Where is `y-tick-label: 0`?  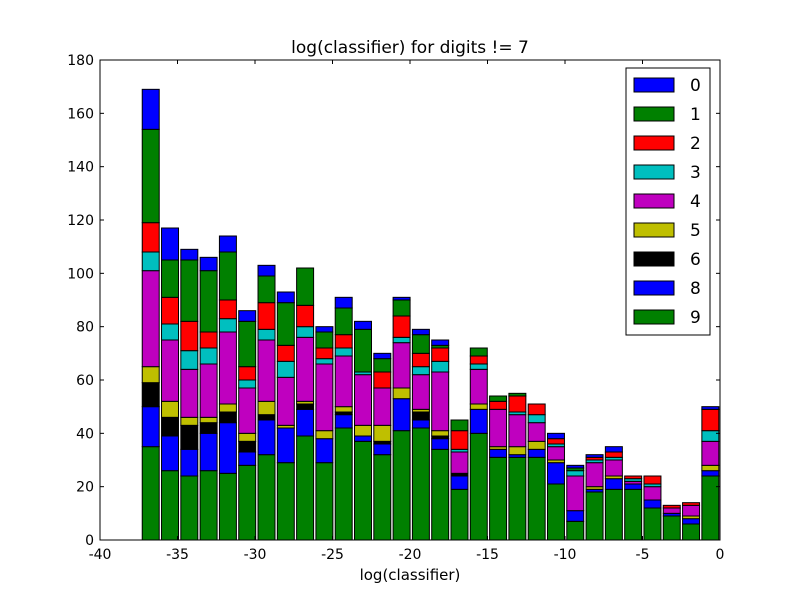
y-tick-label: 0 is located at coordinates (89, 541).